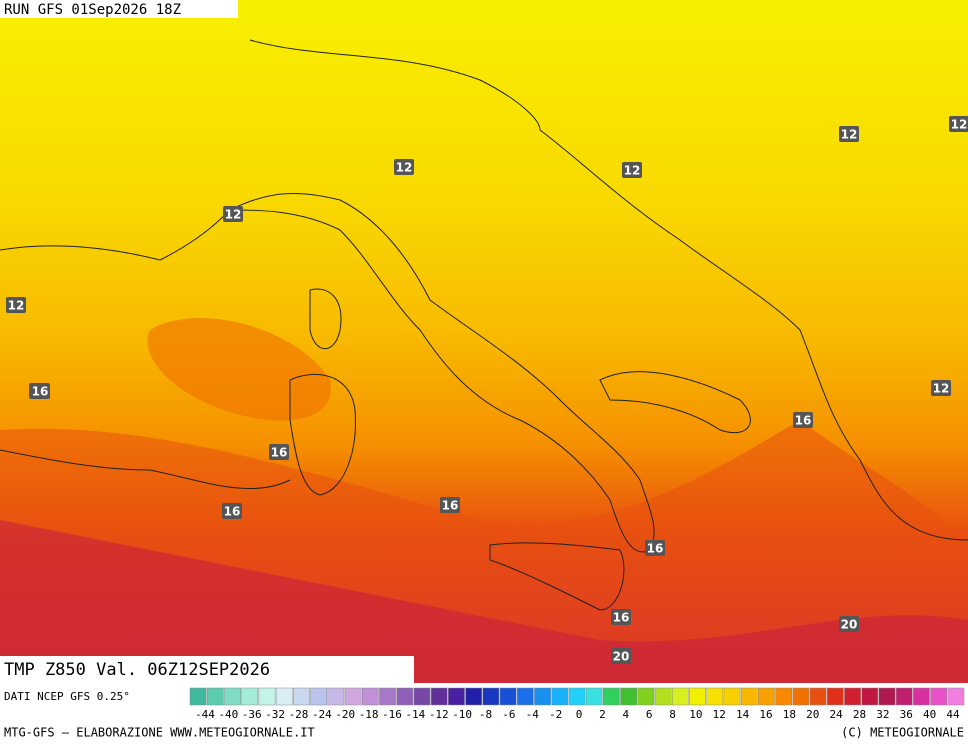  I want to click on colorbar-tick-label: -36, so click(252, 714).